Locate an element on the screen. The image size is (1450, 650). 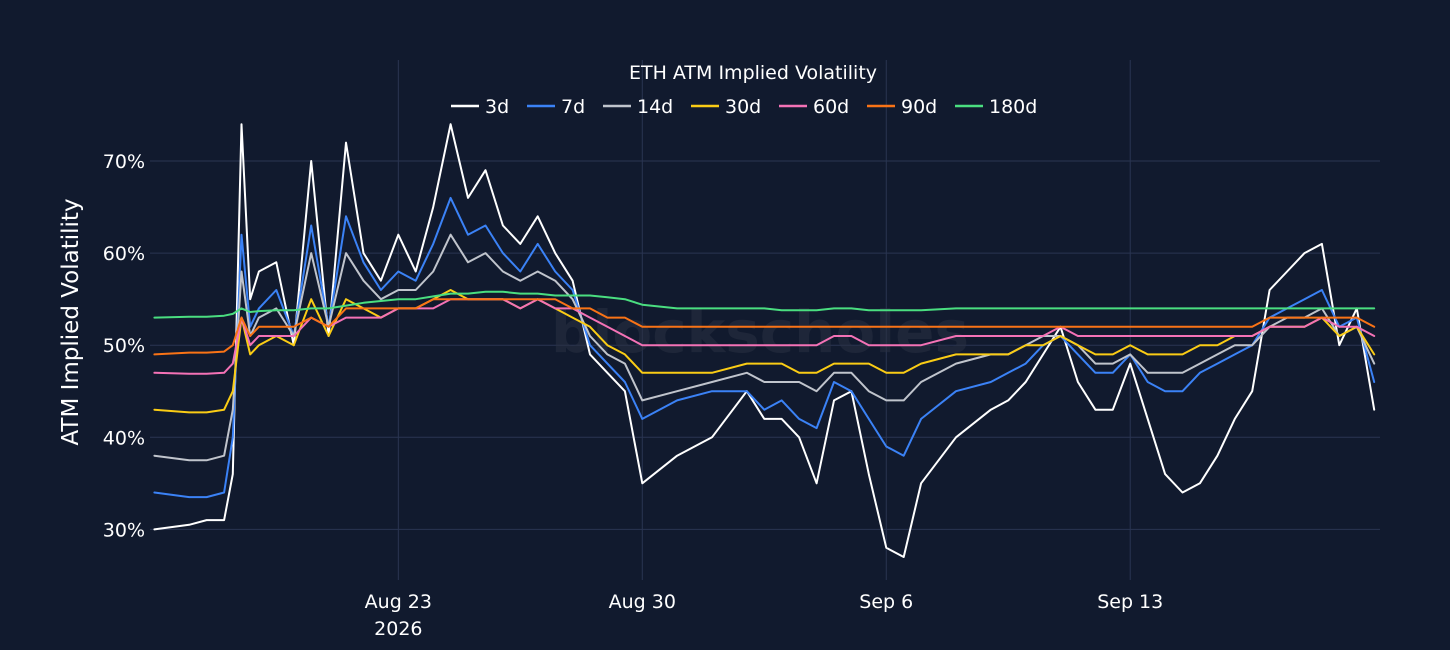
chart-title: ETH ATM Implied Volatility is located at coordinates (753, 73).